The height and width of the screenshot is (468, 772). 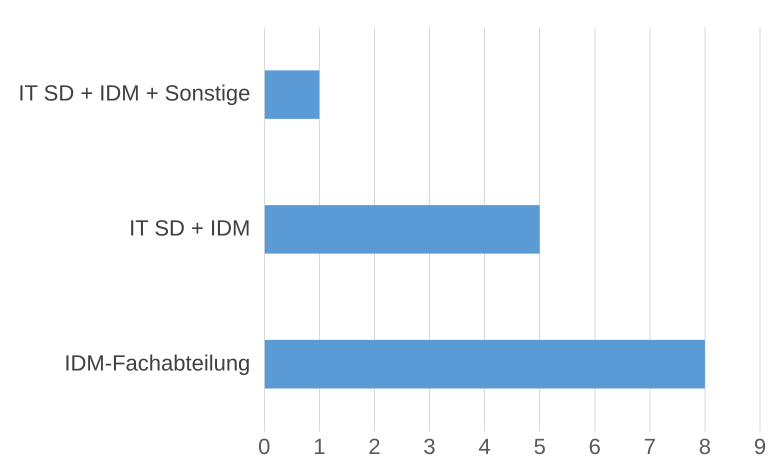 What do you see at coordinates (134, 93) in the screenshot?
I see `y-tick-label: IT SD + IDM + Sonstige` at bounding box center [134, 93].